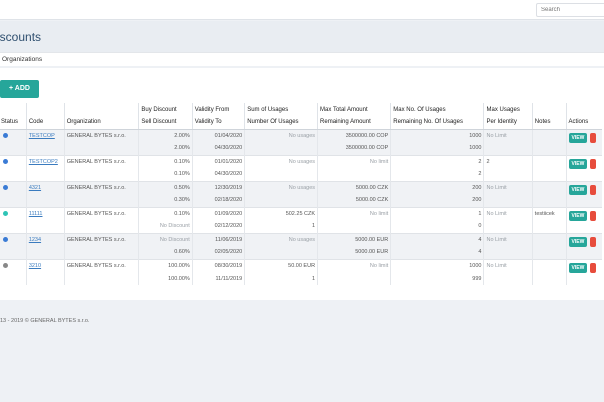 This screenshot has width=604, height=402. Describe the element at coordinates (354, 239) in the screenshot. I see `max-total-amount-cell: 5000.00 EUR` at that location.